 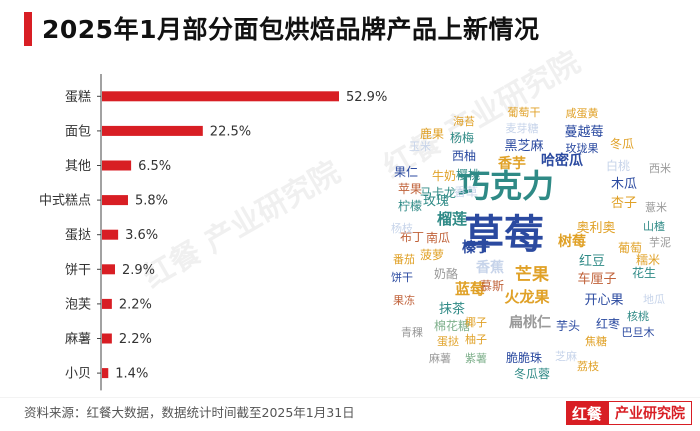 What do you see at coordinates (660, 168) in the screenshot?
I see `word: 西米` at bounding box center [660, 168].